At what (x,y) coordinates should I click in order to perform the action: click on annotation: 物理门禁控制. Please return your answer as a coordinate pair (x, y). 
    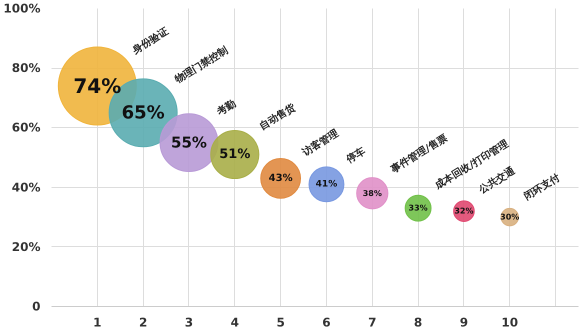
    Looking at the image, I should click on (201, 65).